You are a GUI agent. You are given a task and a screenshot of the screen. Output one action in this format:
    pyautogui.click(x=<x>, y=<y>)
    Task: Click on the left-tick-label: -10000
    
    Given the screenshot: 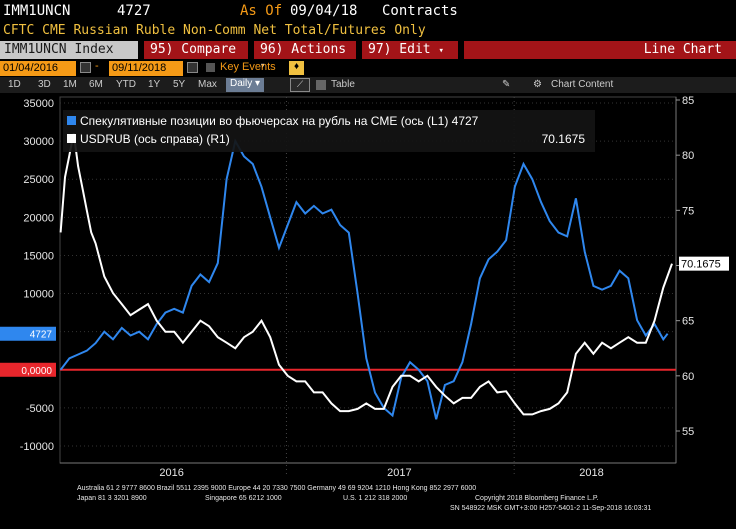 What is the action you would take?
    pyautogui.click(x=37, y=447)
    